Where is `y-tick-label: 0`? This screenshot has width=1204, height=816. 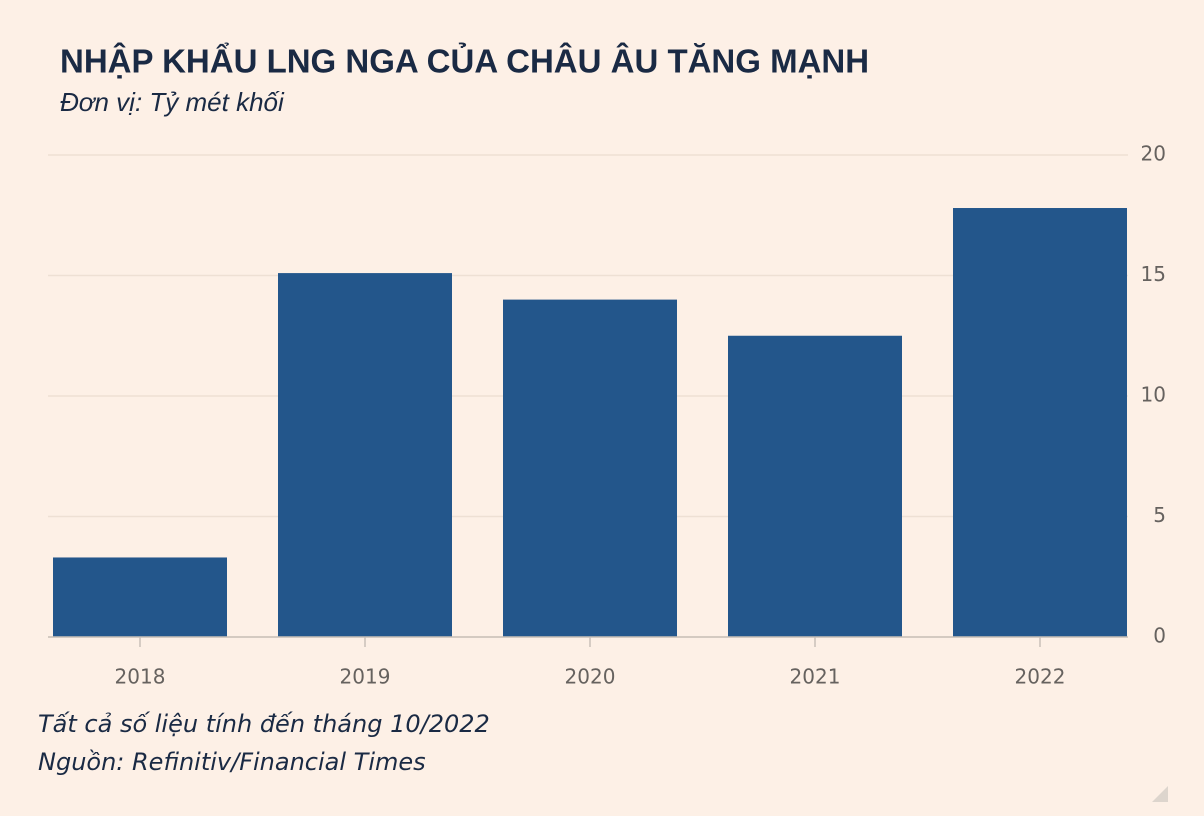
y-tick-label: 0 is located at coordinates (1159, 636).